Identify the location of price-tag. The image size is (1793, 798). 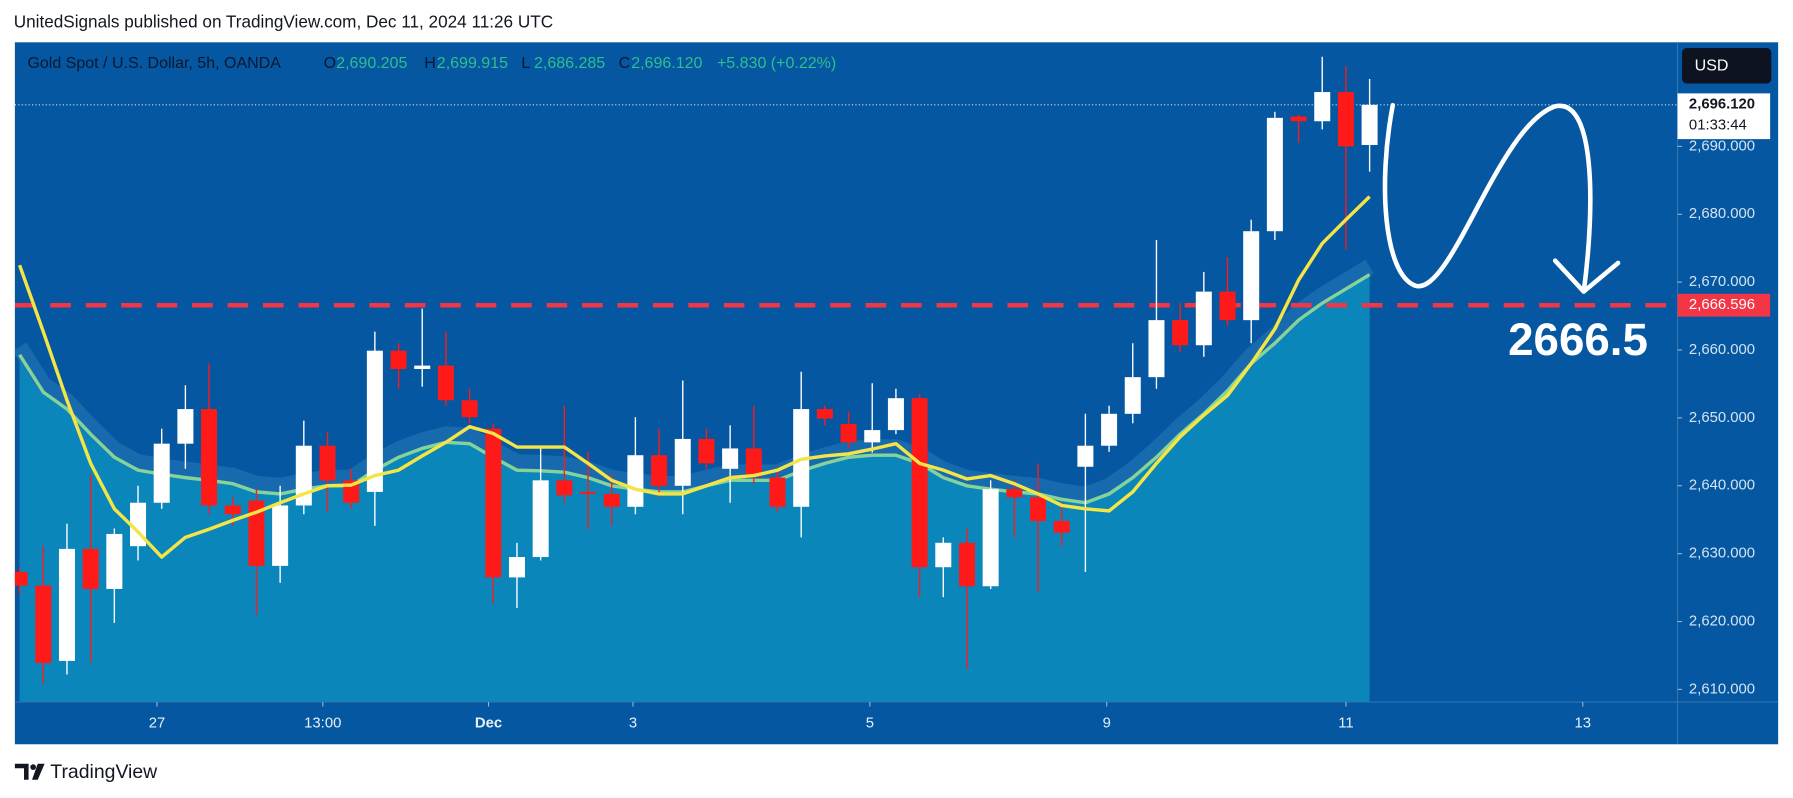
(1724, 116).